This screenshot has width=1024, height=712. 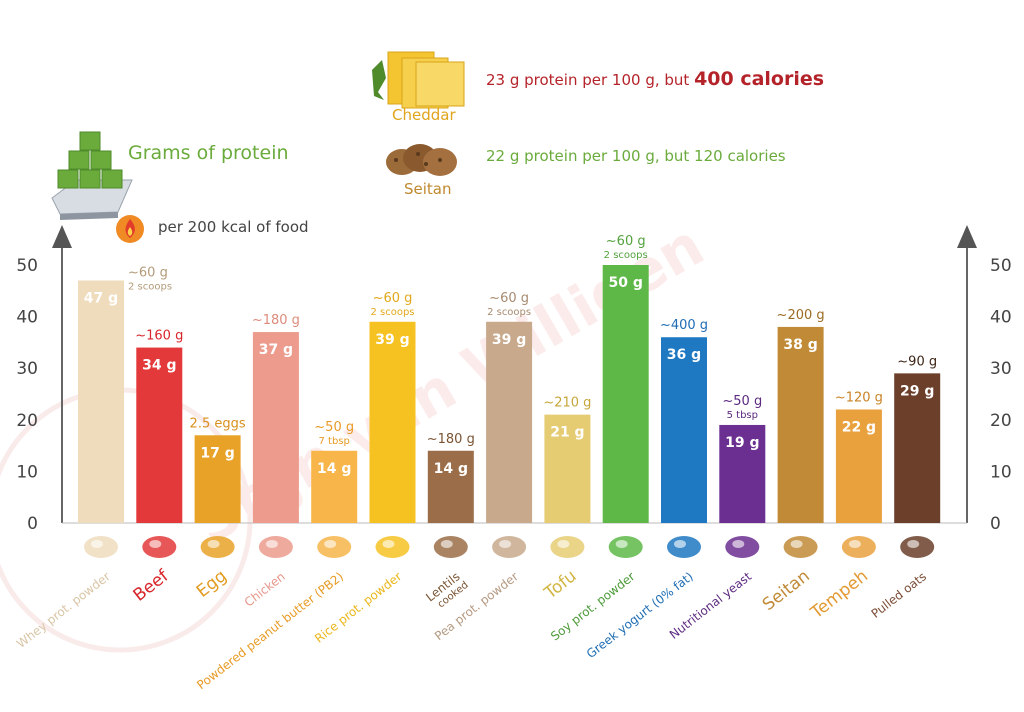 What do you see at coordinates (334, 441) in the screenshot?
I see `amount-note: 7 tbsp` at bounding box center [334, 441].